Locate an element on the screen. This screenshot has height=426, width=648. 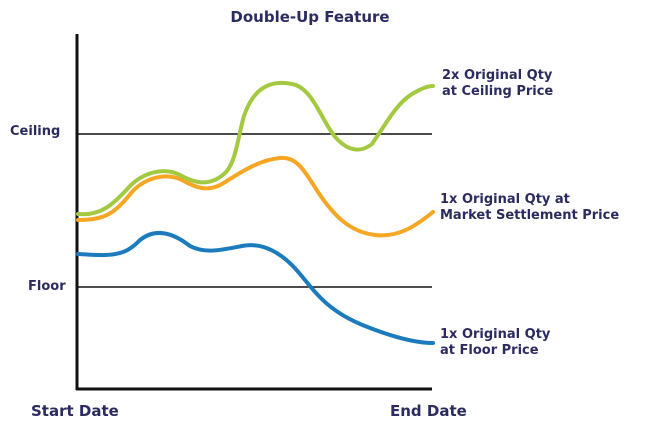
annotation-line: 2x Original Qty is located at coordinates (497, 75).